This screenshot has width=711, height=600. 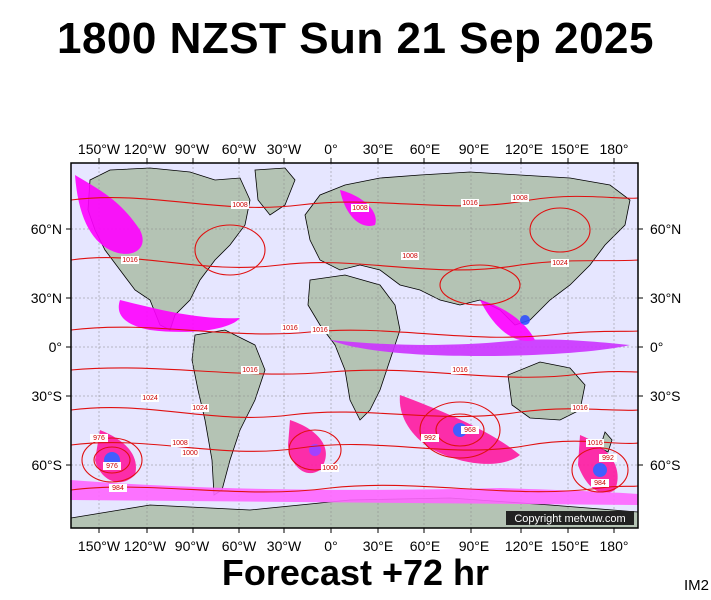 I want to click on isobar-label: 968, so click(x=470, y=430).